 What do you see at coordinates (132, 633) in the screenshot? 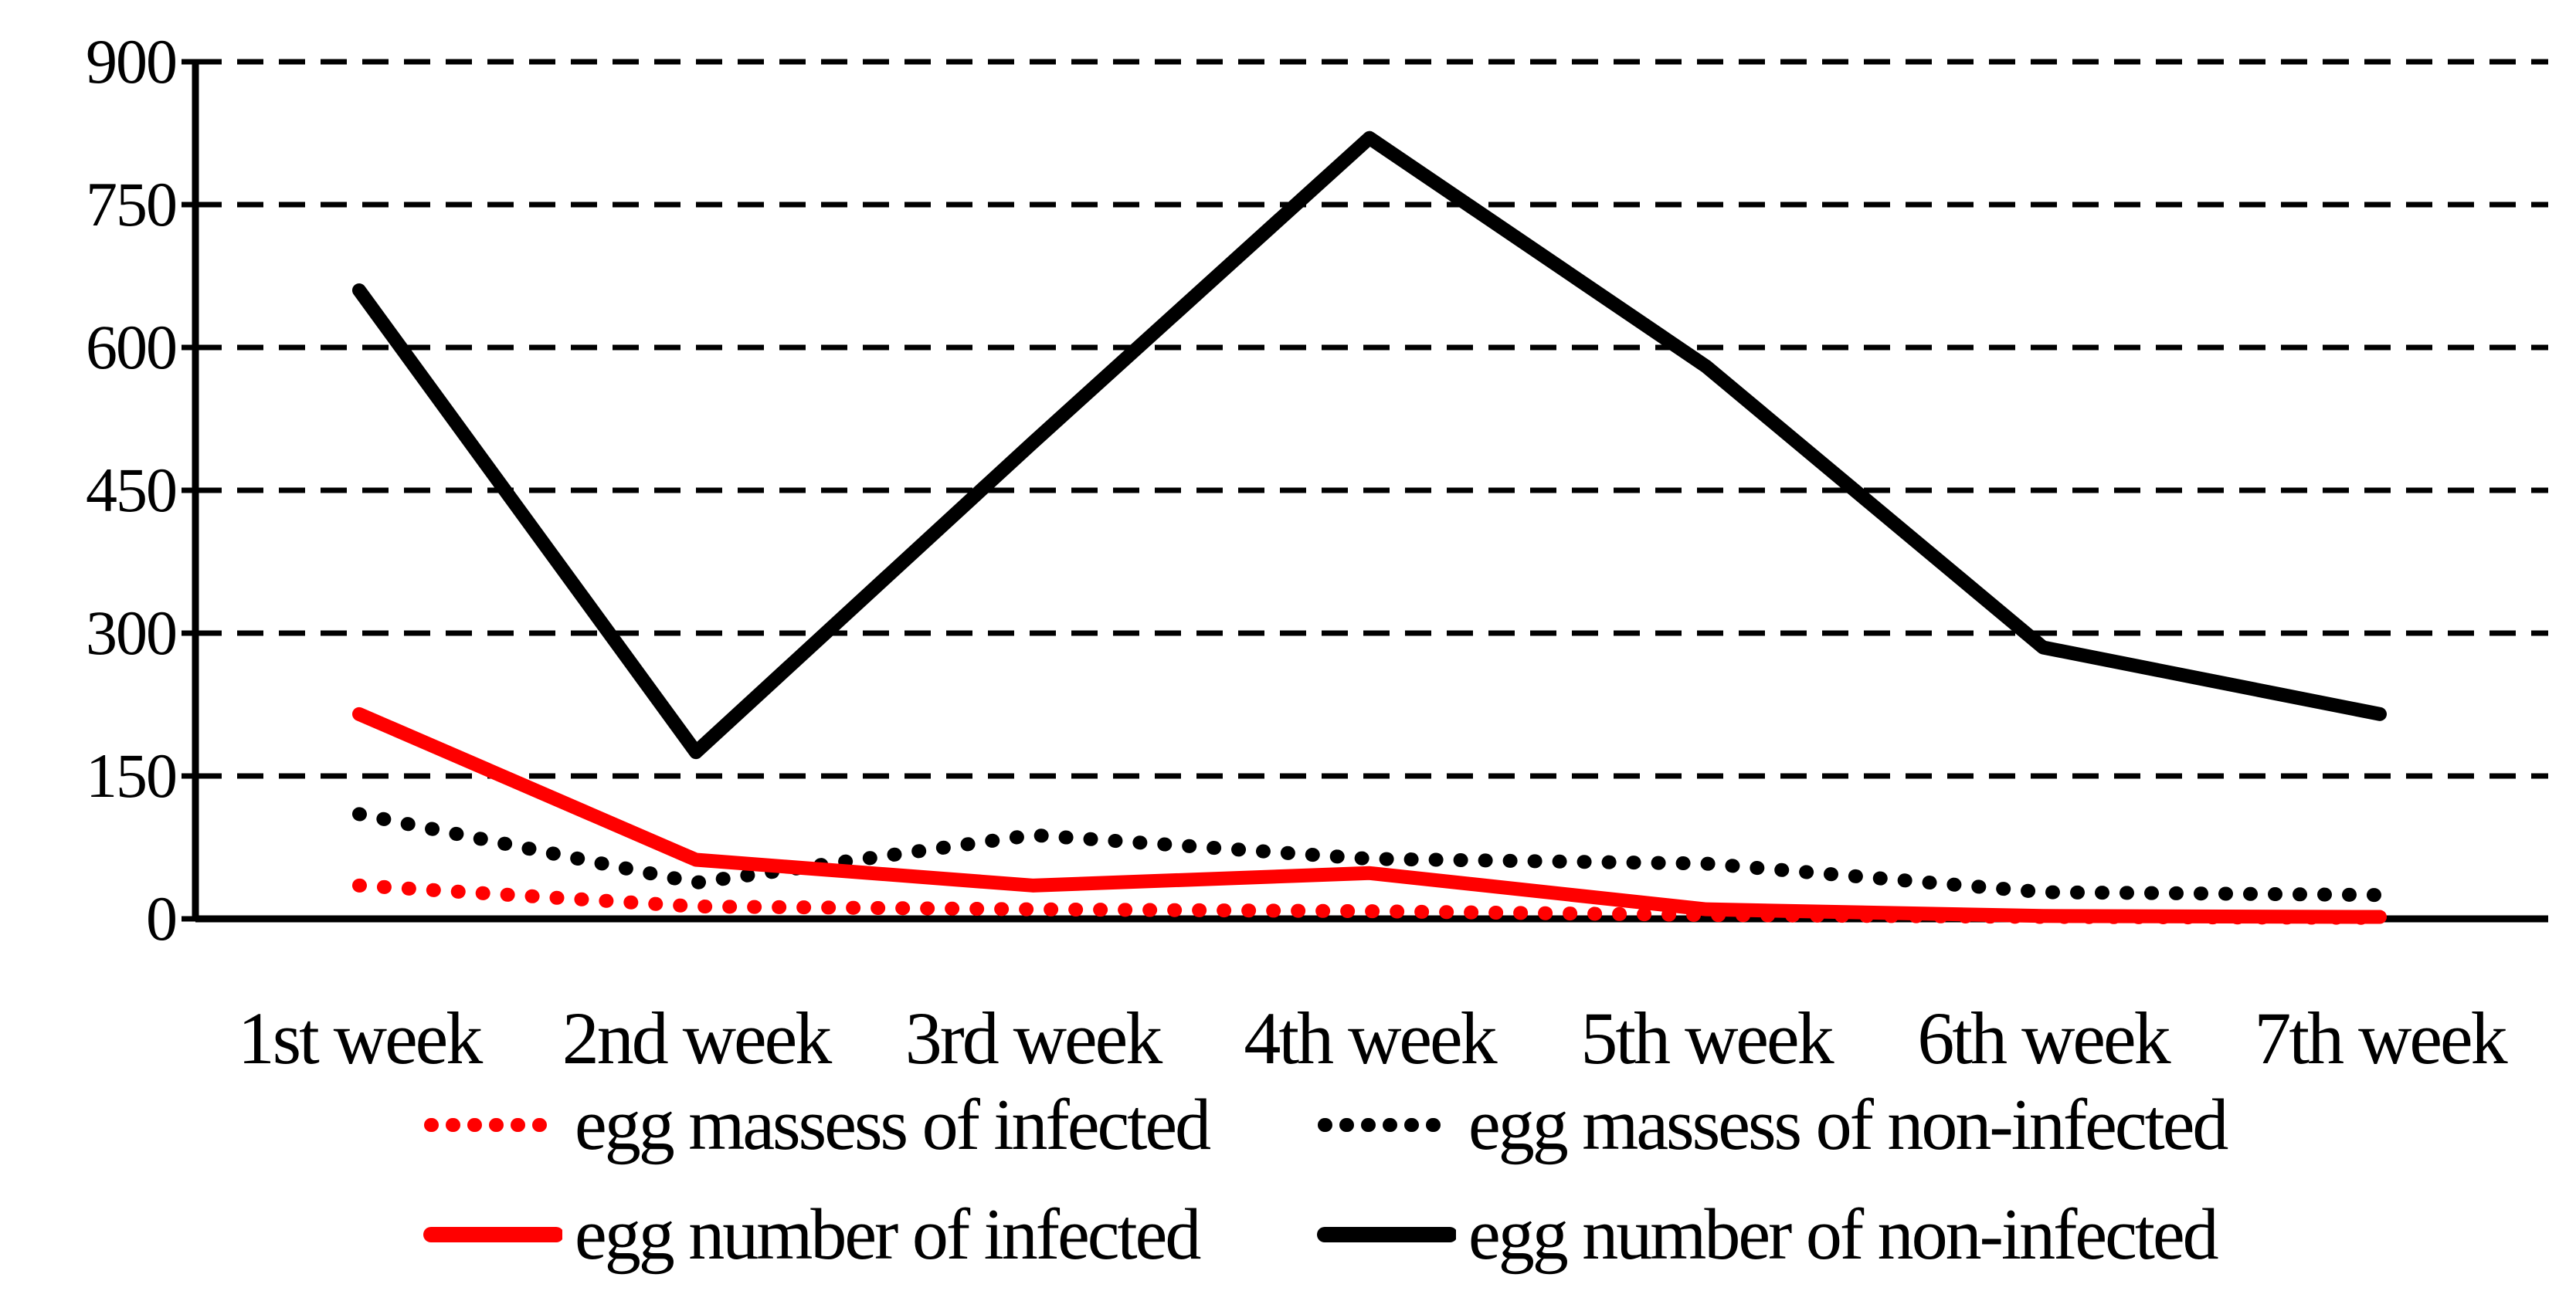
I see `y-tick-label: 300` at bounding box center [132, 633].